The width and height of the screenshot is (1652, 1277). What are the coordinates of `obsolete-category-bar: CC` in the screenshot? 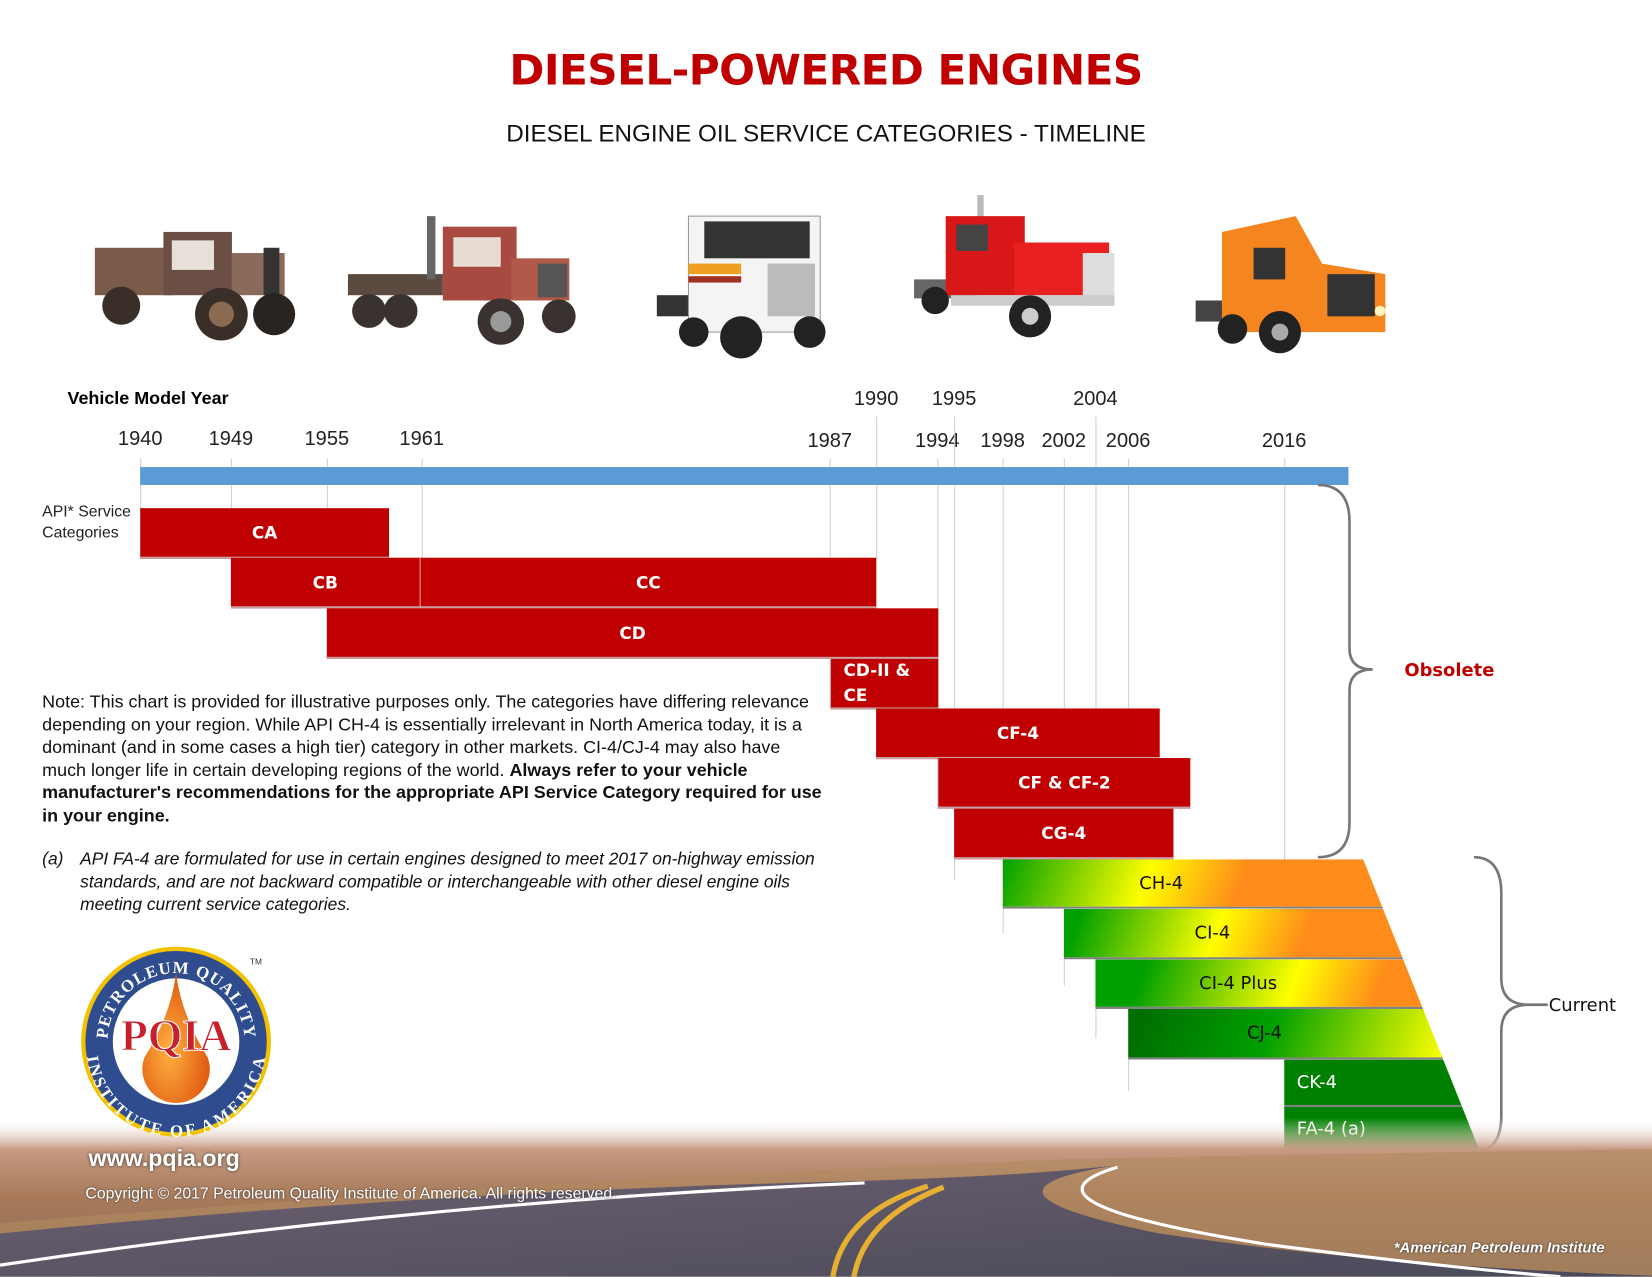 It's located at (648, 583).